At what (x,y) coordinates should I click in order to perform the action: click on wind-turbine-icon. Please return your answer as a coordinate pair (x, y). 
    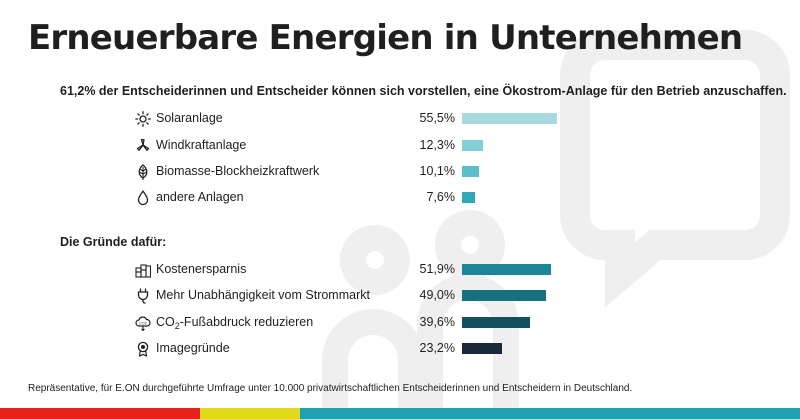
    Looking at the image, I should click on (143, 144).